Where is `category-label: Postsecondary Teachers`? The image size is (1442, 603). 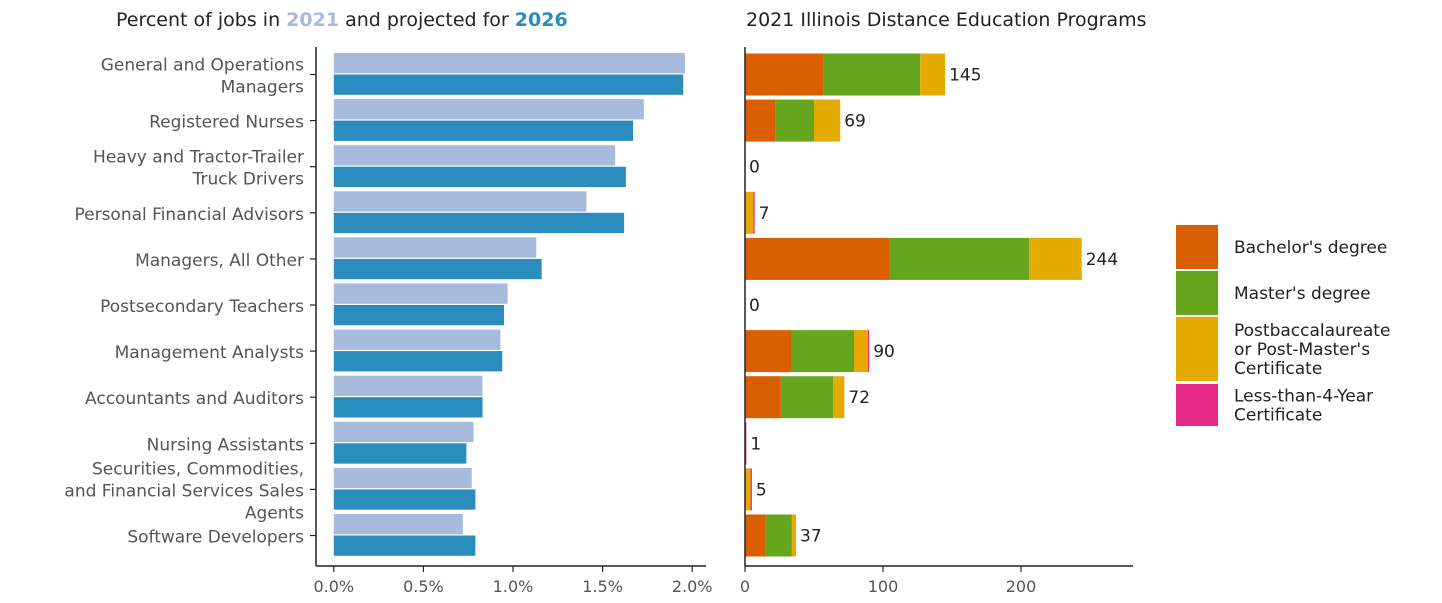 category-label: Postsecondary Teachers is located at coordinates (202, 307).